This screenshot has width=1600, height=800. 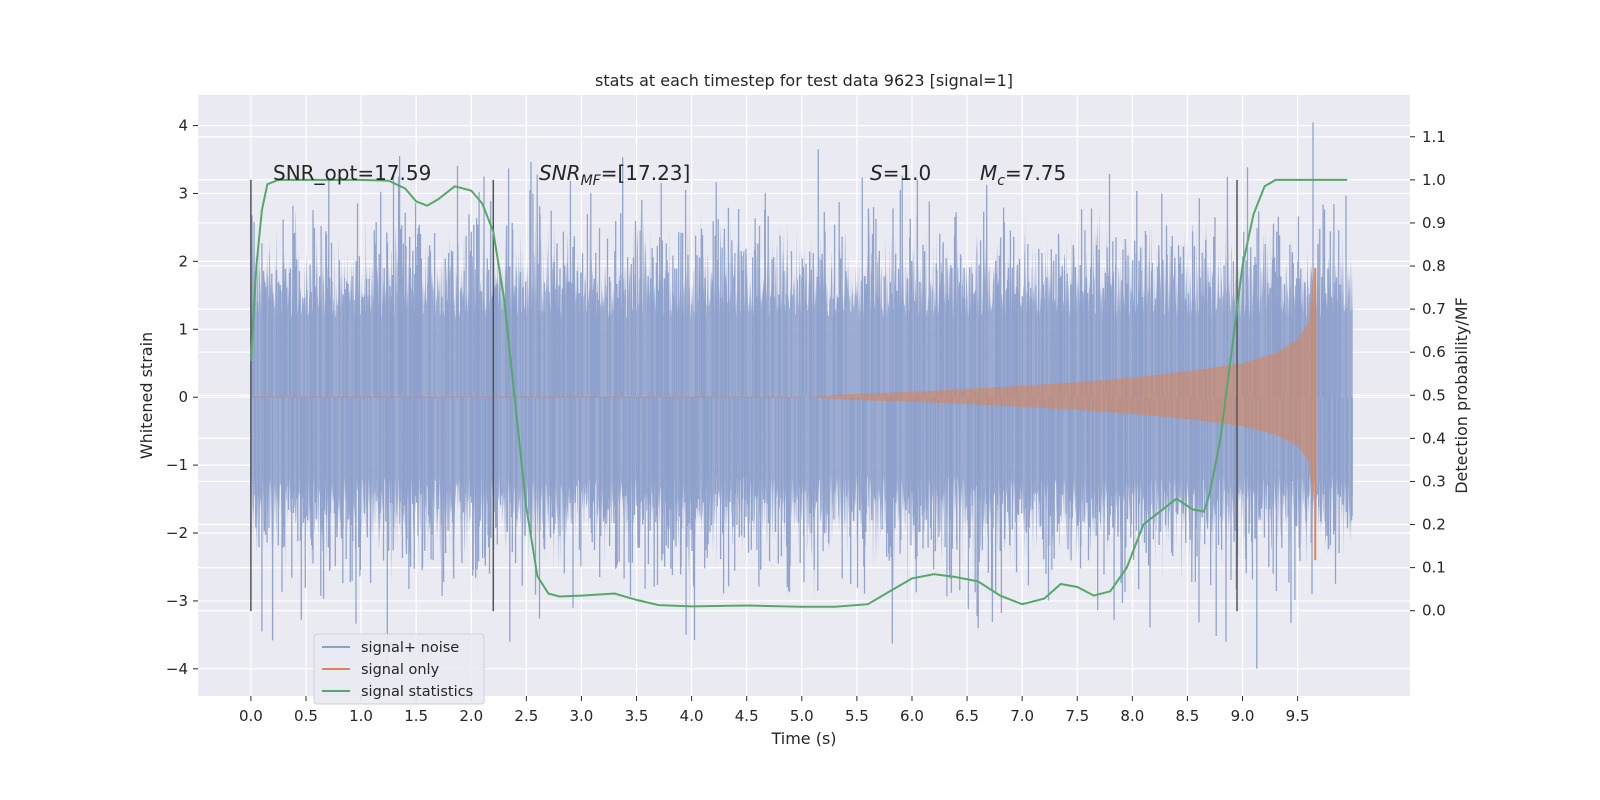 What do you see at coordinates (251, 716) in the screenshot?
I see `x-tick-label: 0.0` at bounding box center [251, 716].